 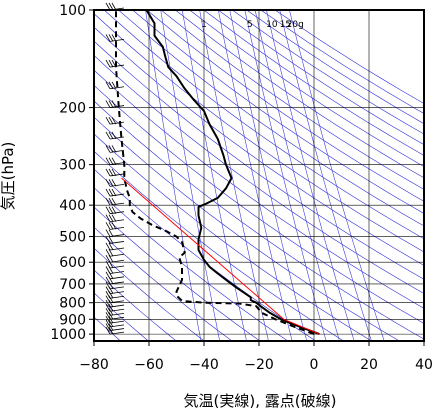 I want to click on mixing-ratio-label: 20g, so click(x=295, y=25).